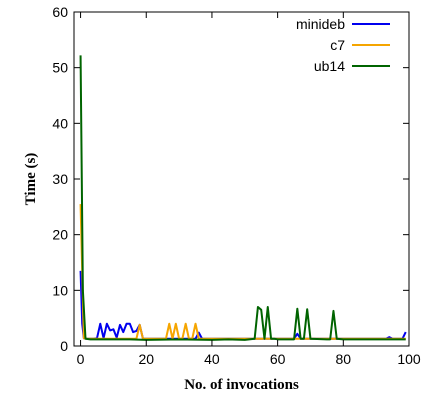  I want to click on y-tick-label: 50, so click(60, 68).